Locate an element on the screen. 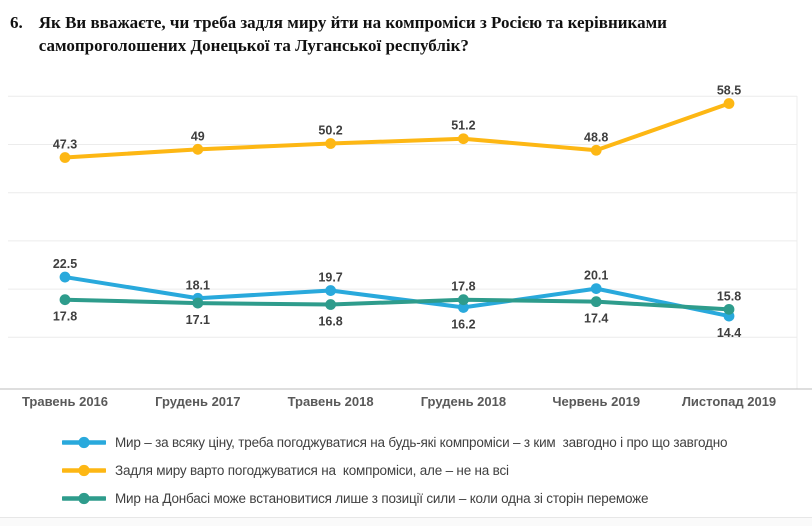  x-tick-label-2: Травень 2018 is located at coordinates (331, 401).